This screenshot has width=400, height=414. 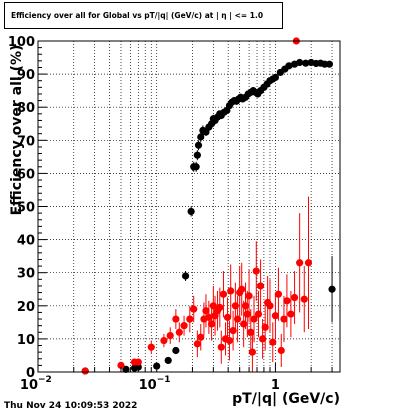 I want to click on x-axis-label: pT/|q| (GeV/c), so click(x=286, y=399).